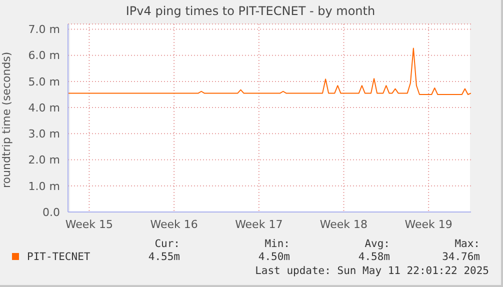 Image resolution: width=503 pixels, height=287 pixels. What do you see at coordinates (269, 71) in the screenshot?
I see `line-series` at bounding box center [269, 71].